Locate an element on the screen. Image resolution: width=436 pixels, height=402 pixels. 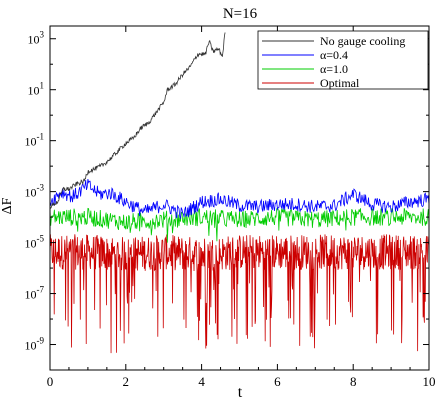
y-tick-label: 10³ is located at coordinates (36, 38).